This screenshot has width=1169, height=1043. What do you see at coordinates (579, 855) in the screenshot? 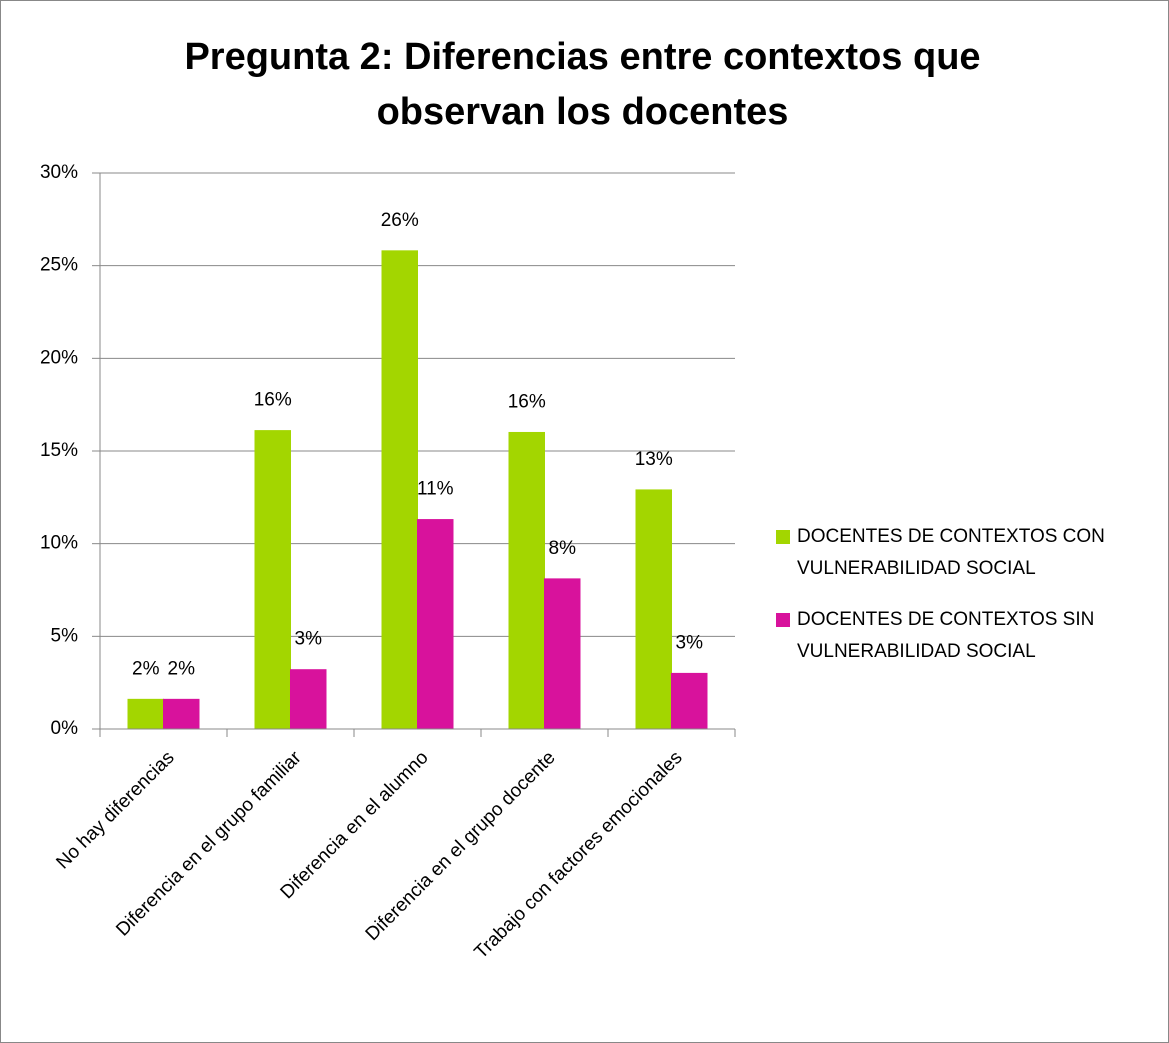
I see `x-tick-label: Trabajo con factores emocionales` at bounding box center [579, 855].